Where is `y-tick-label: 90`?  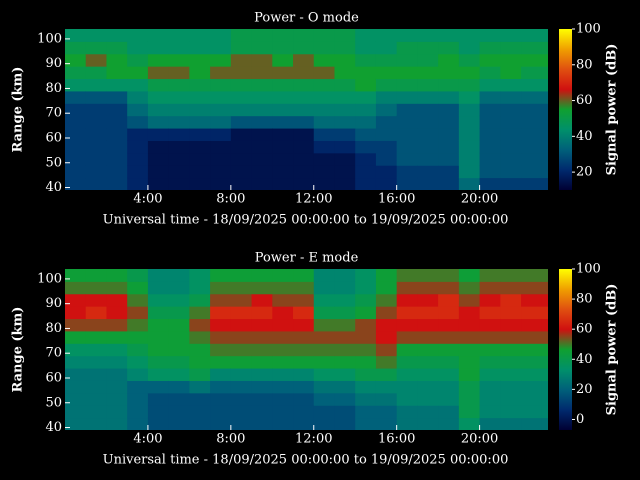
y-tick-label: 90 is located at coordinates (53, 303).